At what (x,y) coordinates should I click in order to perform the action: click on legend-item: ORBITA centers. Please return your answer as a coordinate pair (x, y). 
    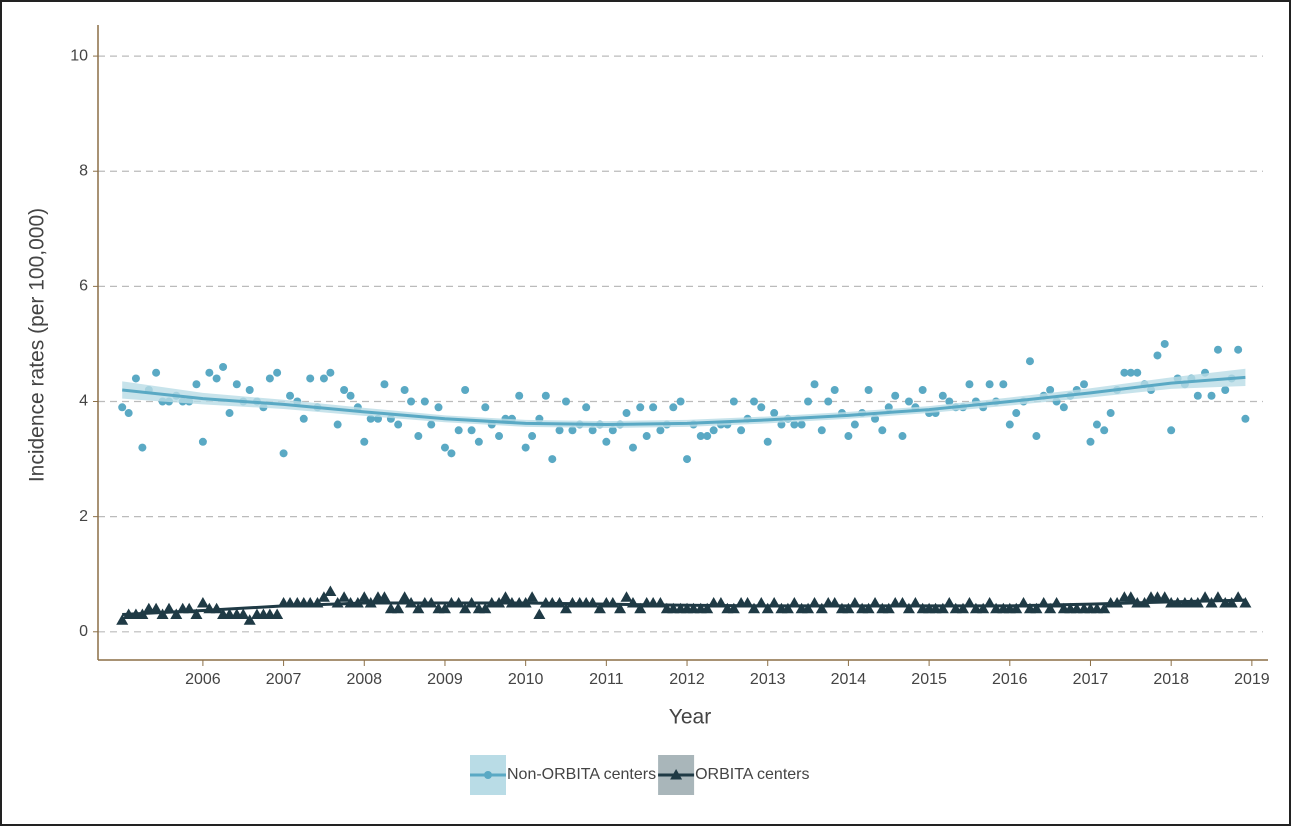
    Looking at the image, I should click on (734, 775).